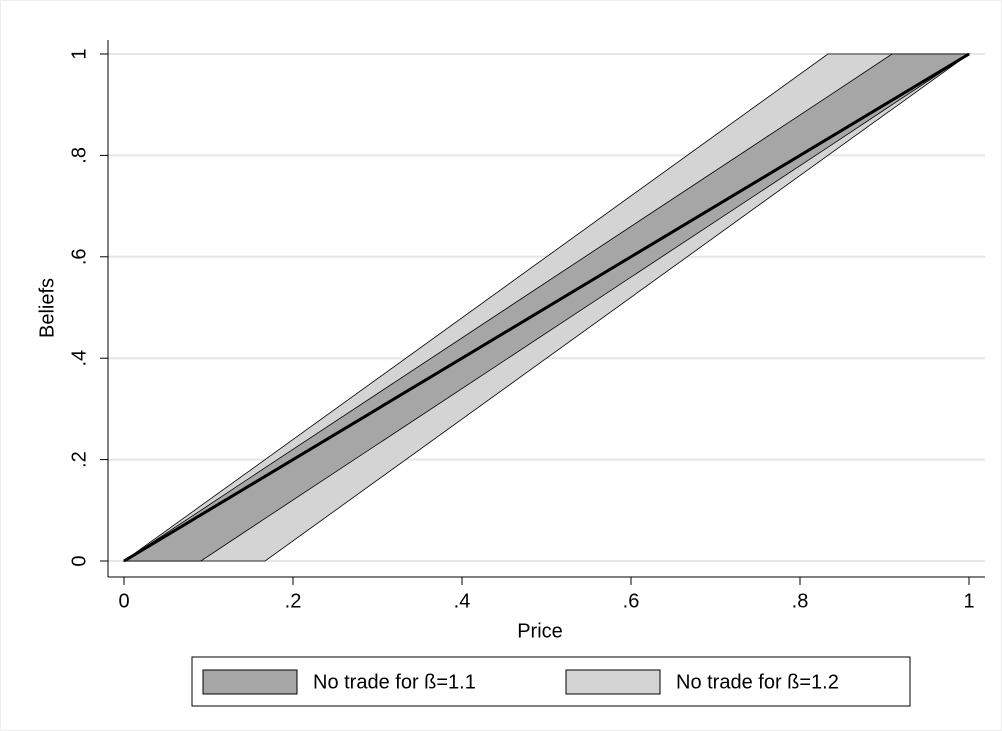  What do you see at coordinates (79, 155) in the screenshot?
I see `y-tick-label: .8` at bounding box center [79, 155].